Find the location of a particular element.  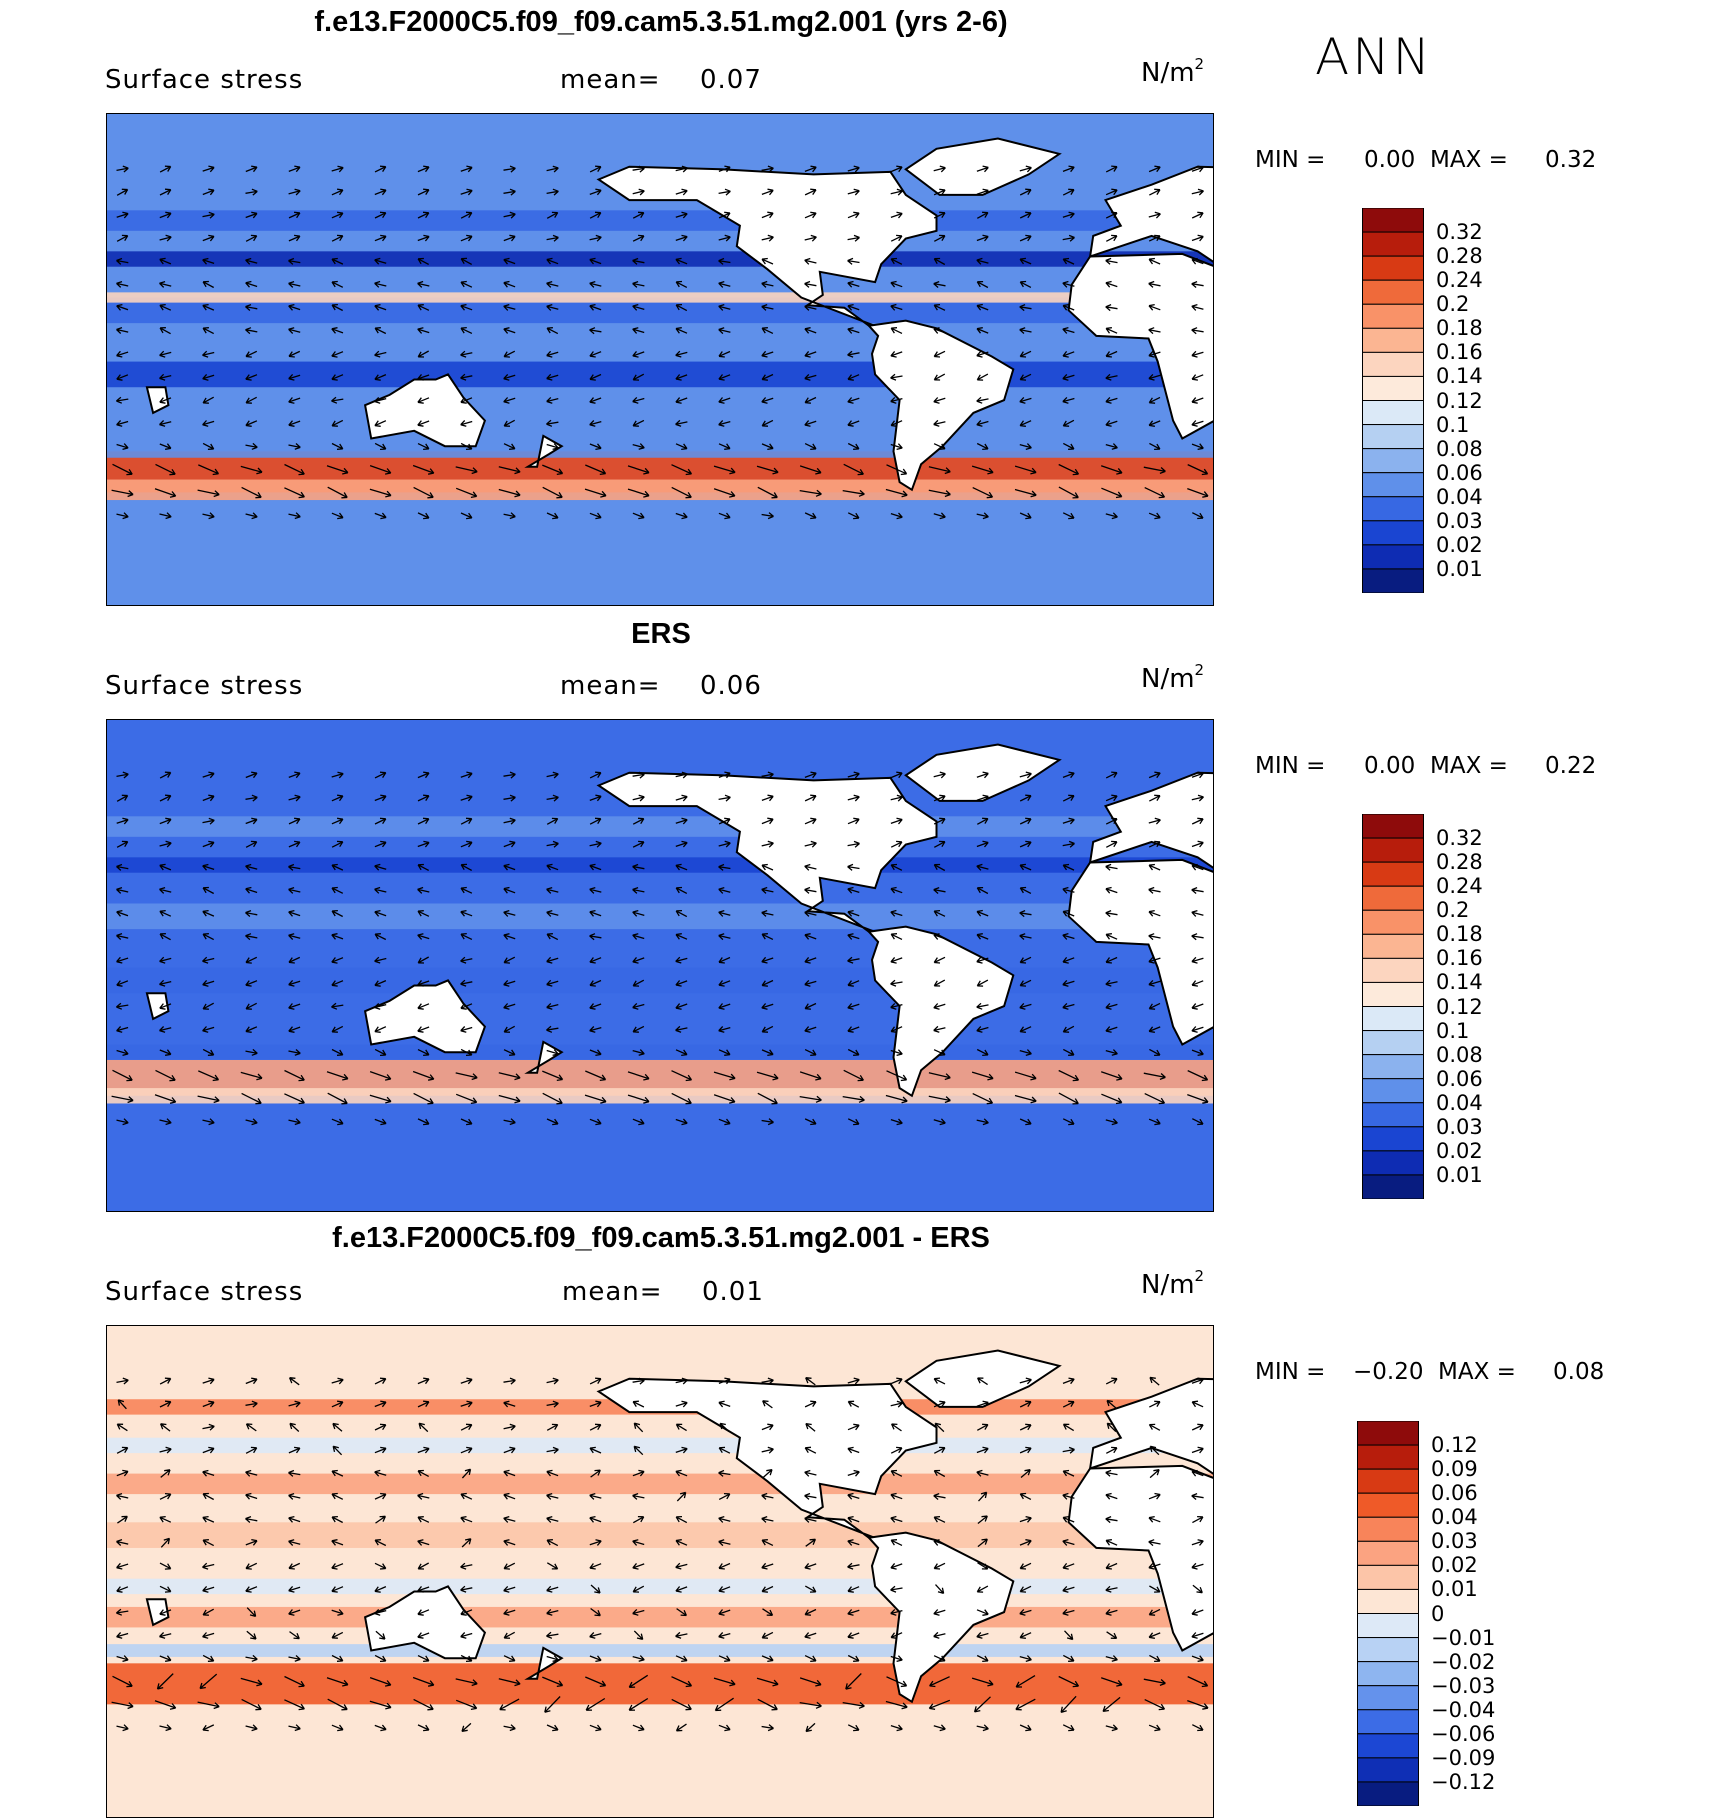

panel-1-min-value: 0.00 is located at coordinates (1390, 160).